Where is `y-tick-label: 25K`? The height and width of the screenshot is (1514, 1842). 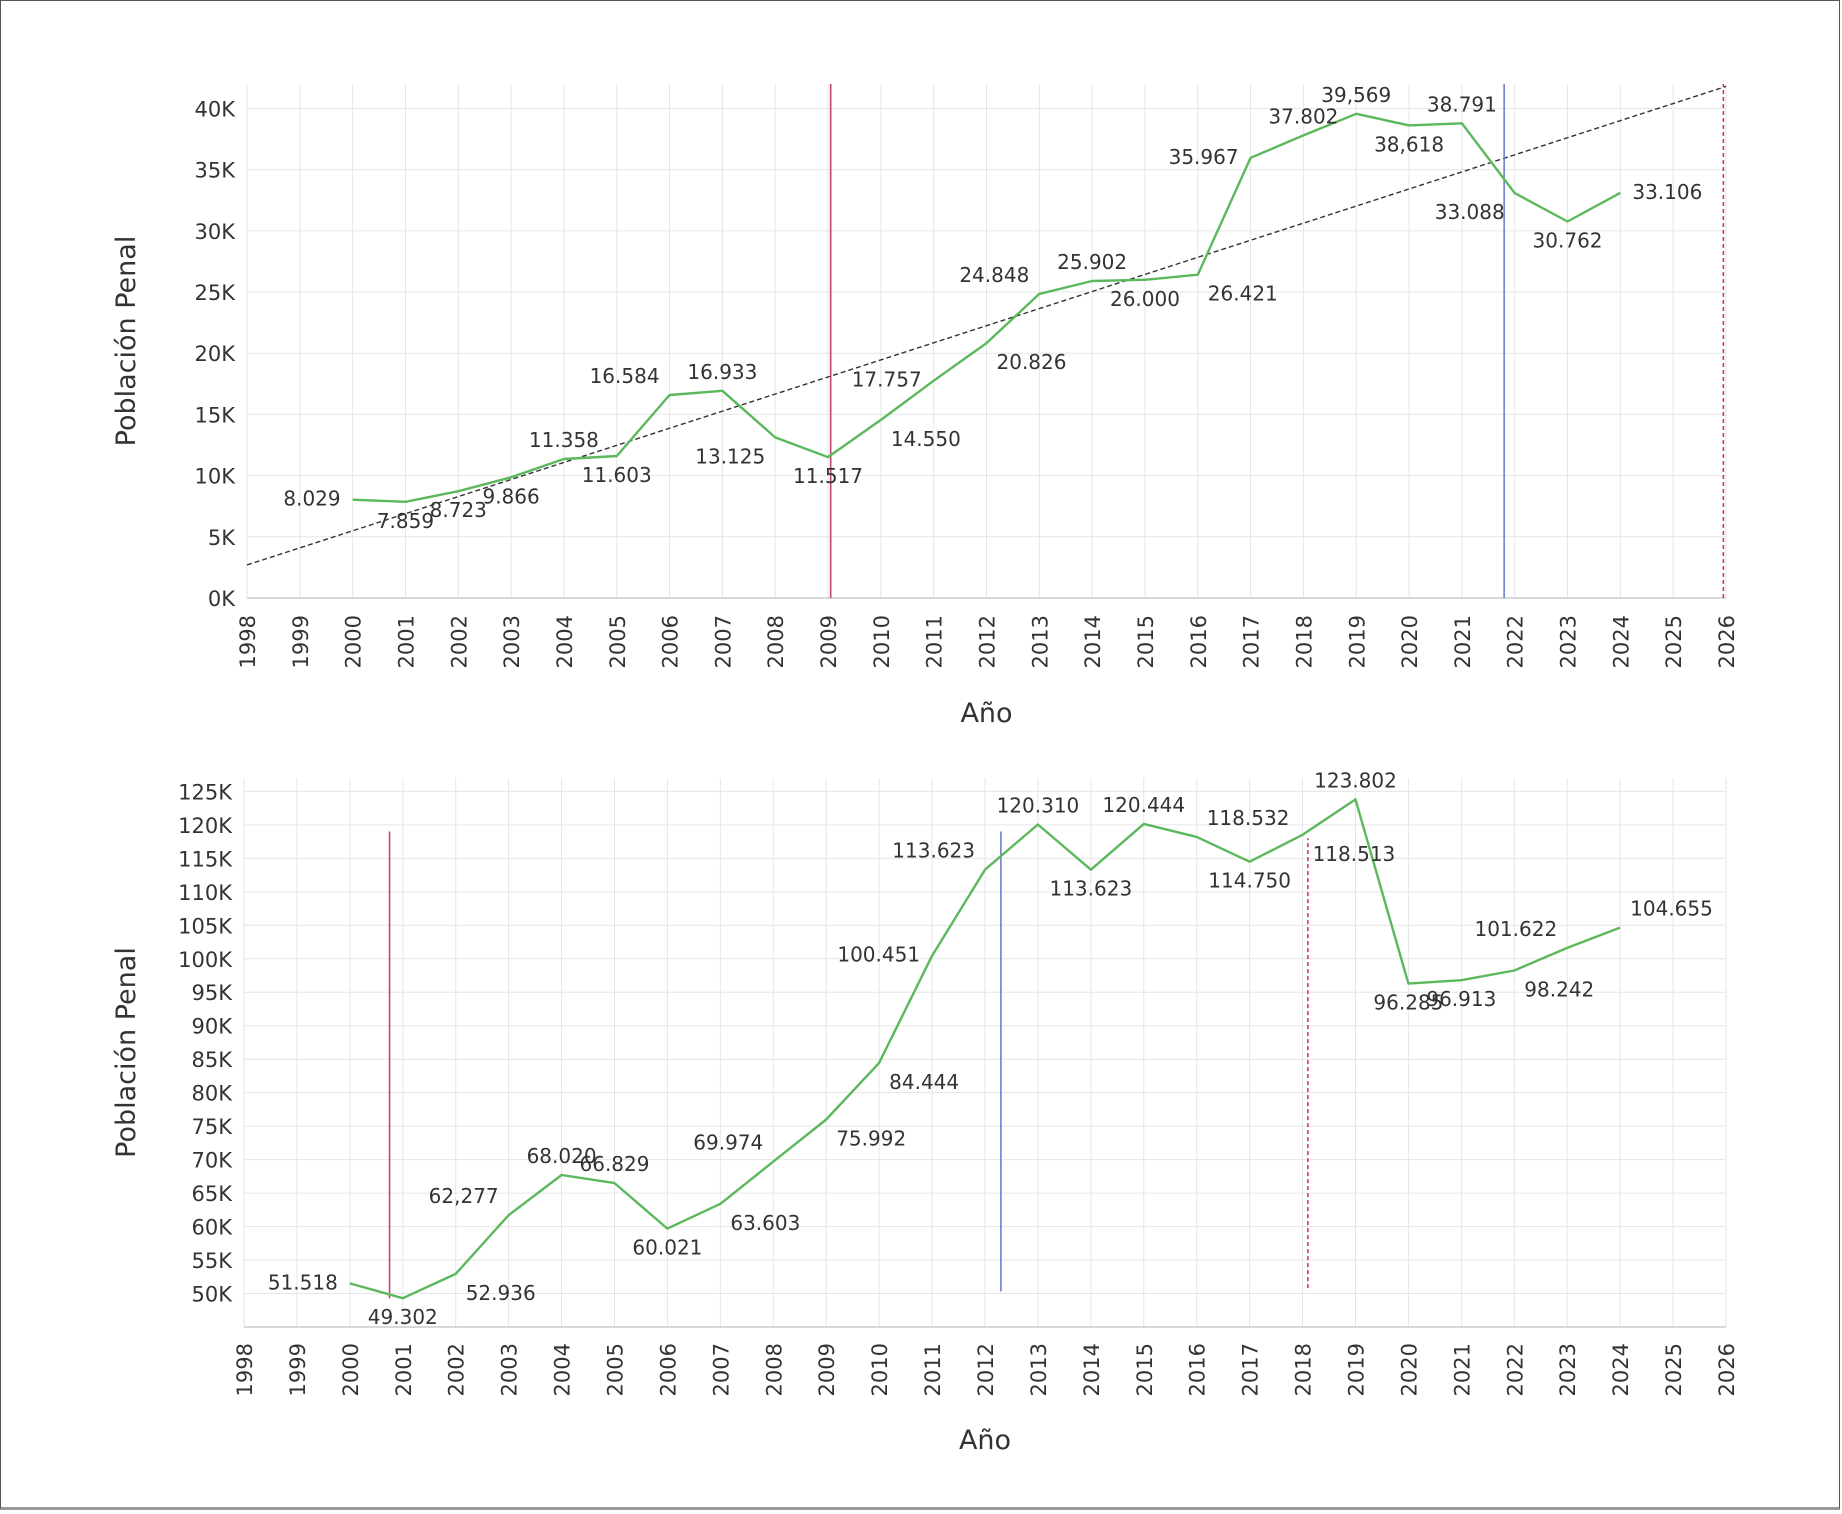
y-tick-label: 25K is located at coordinates (216, 293).